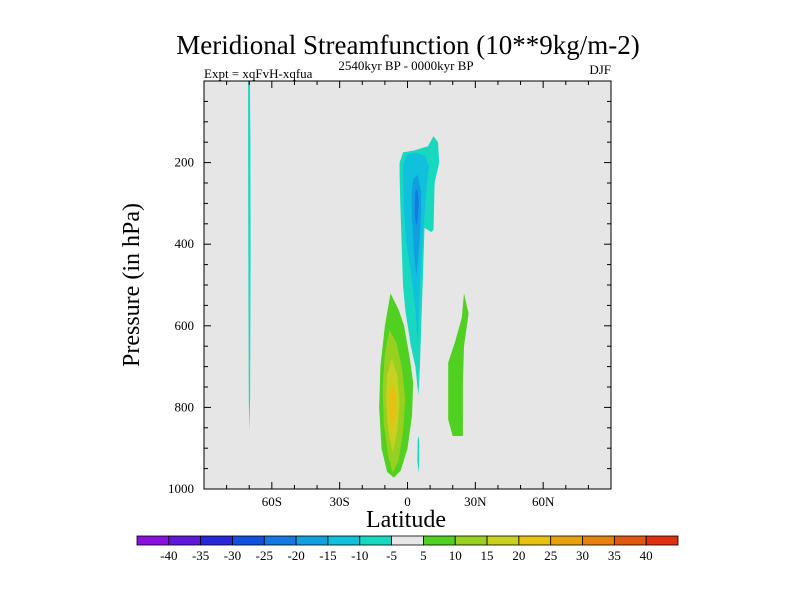 This screenshot has width=800, height=600. What do you see at coordinates (416, 207) in the screenshot?
I see `contour-upper-neg-cell-core` at bounding box center [416, 207].